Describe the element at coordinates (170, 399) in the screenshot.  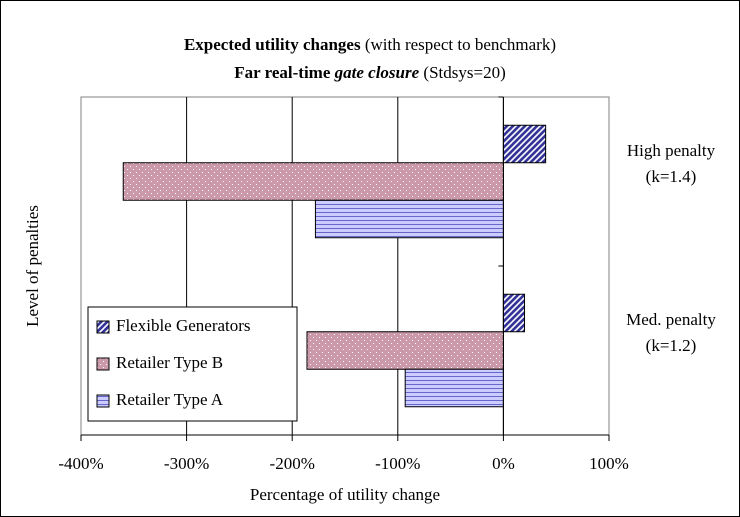
I see `legend-label: Retailer Type A` at that location.